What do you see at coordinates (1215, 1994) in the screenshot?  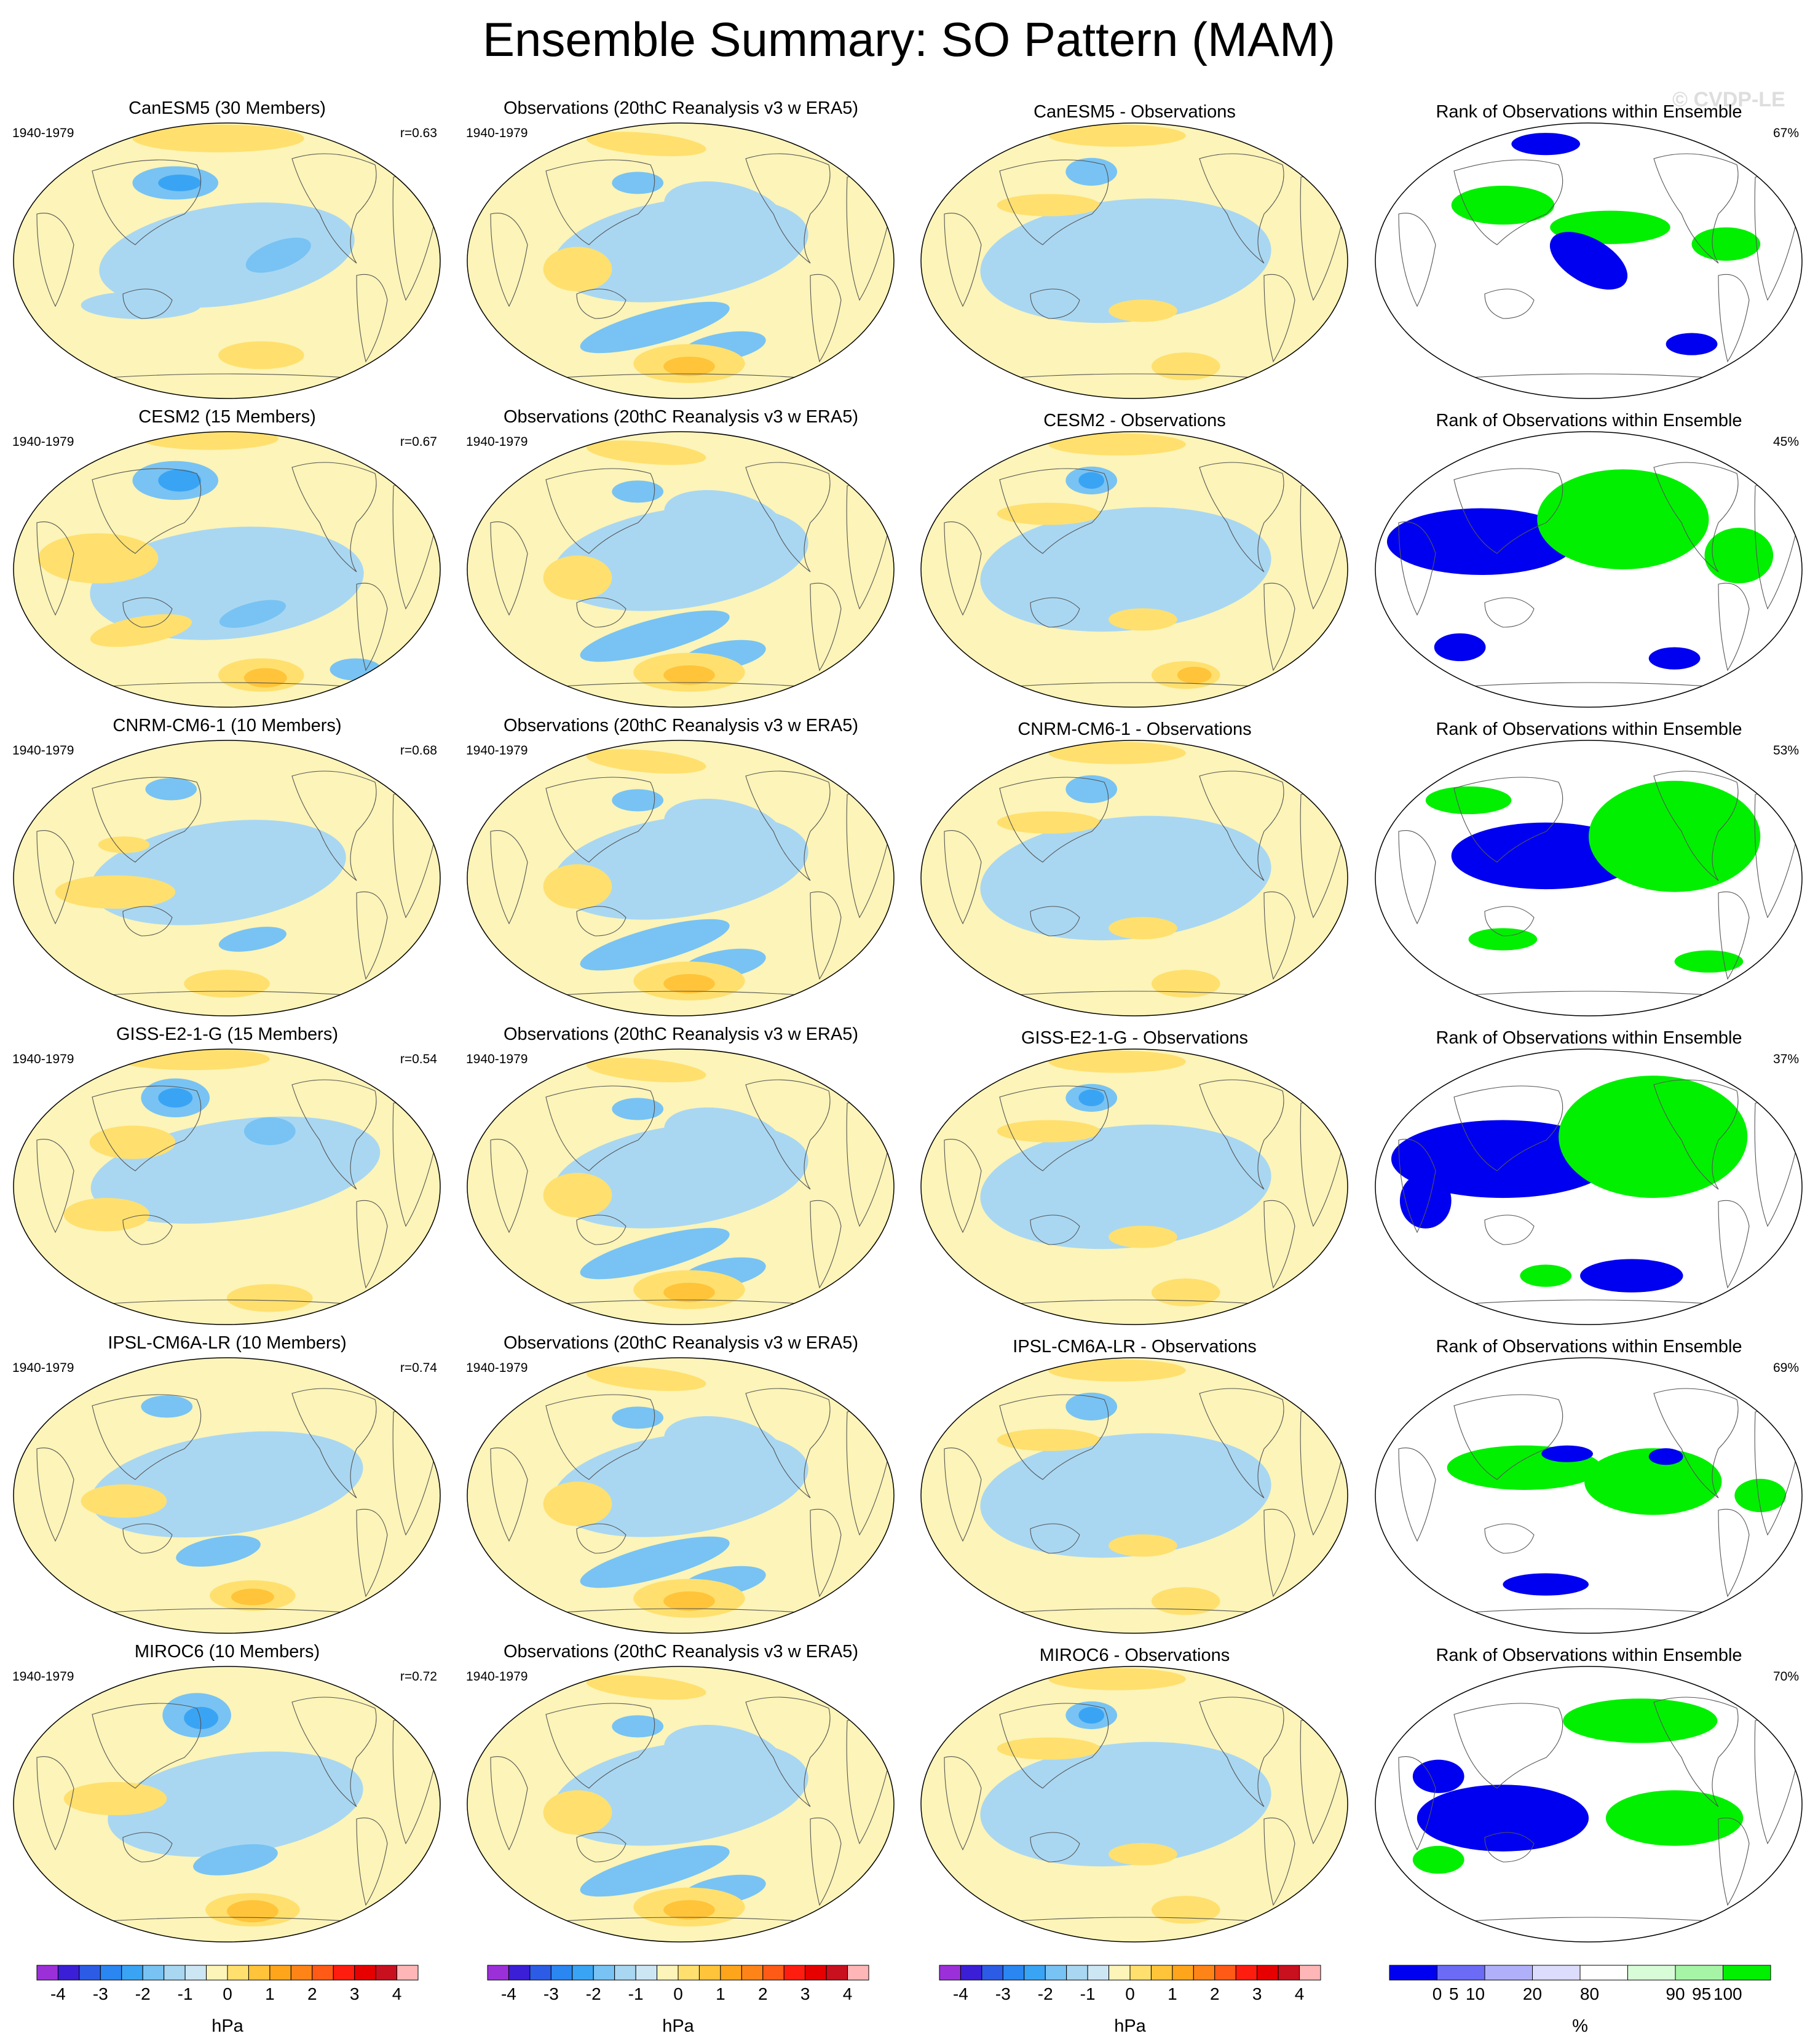 I see `colorbar-tick-label: 2` at bounding box center [1215, 1994].